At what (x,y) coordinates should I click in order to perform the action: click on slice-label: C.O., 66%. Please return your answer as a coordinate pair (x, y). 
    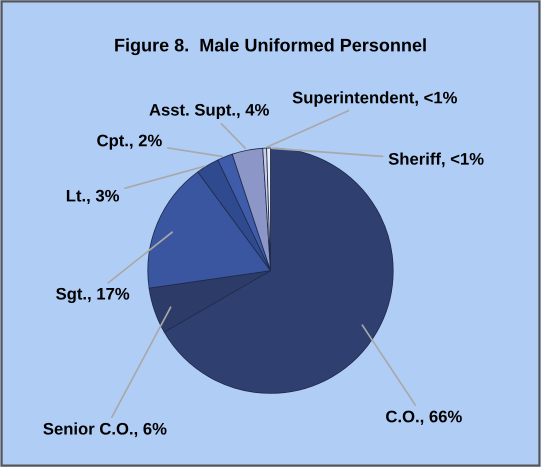
    Looking at the image, I should click on (424, 417).